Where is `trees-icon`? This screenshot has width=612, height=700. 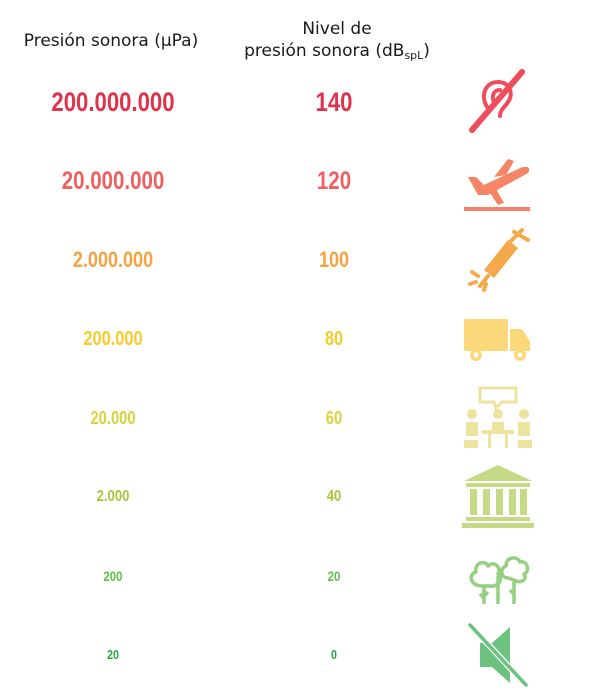
trees-icon is located at coordinates (498, 576).